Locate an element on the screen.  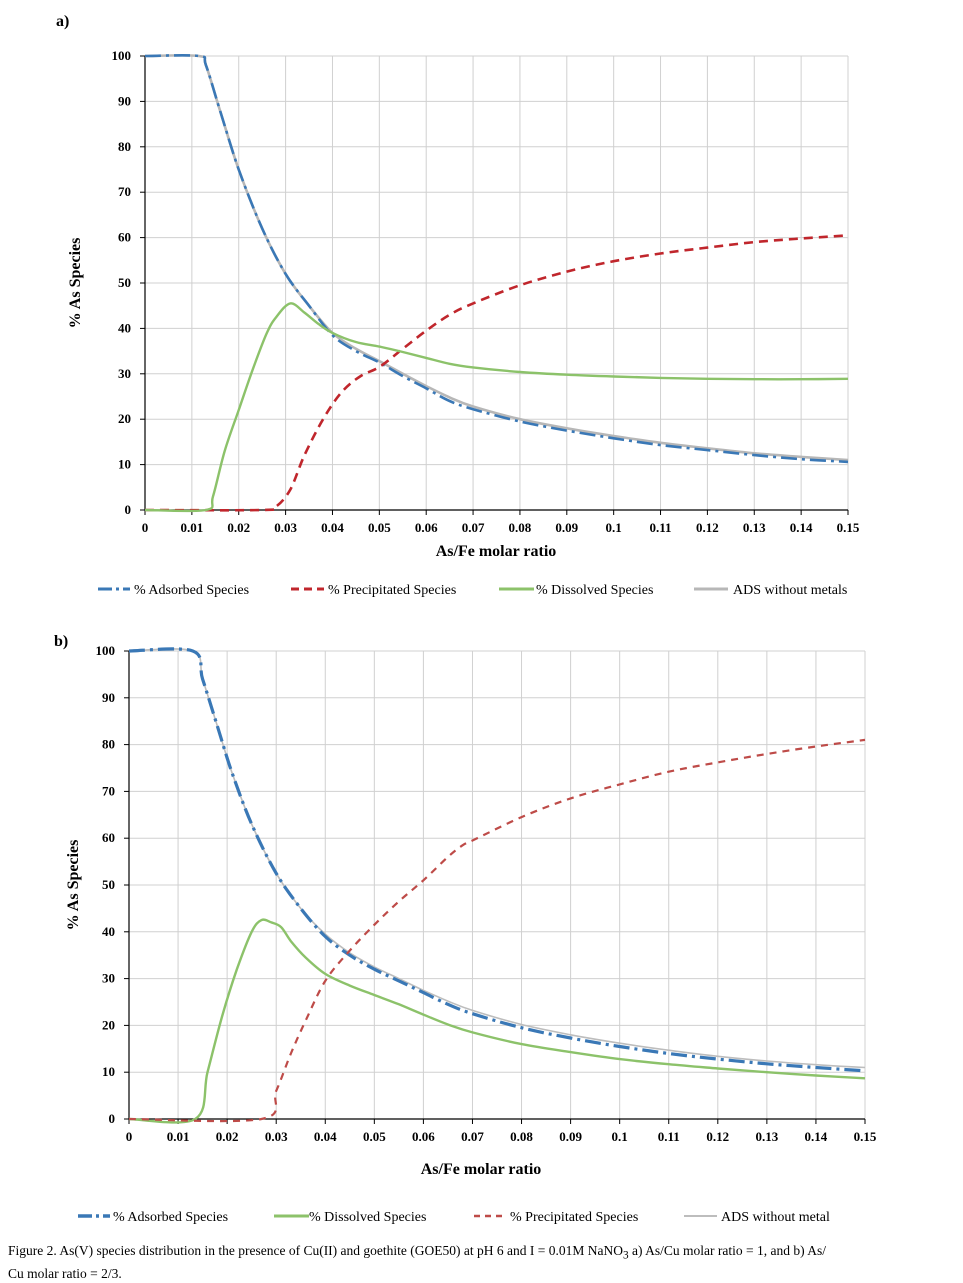
panel-a-xtick-label-6: 0.06 is located at coordinates (426, 527).